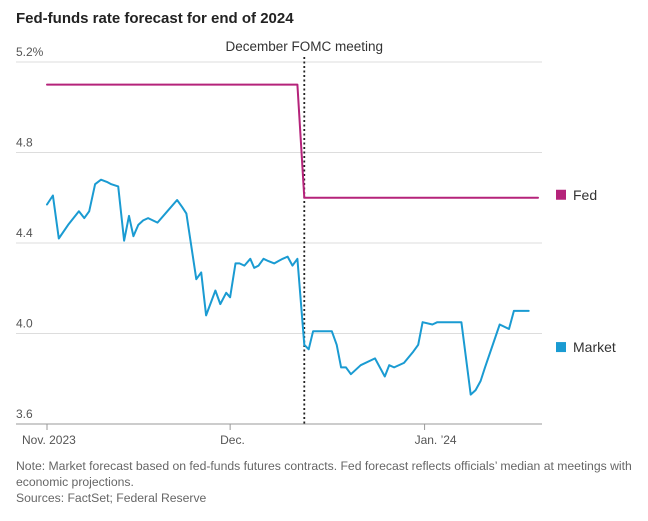 This screenshot has height=521, width=648. I want to click on y-tick-label: 5.2%, so click(30, 52).